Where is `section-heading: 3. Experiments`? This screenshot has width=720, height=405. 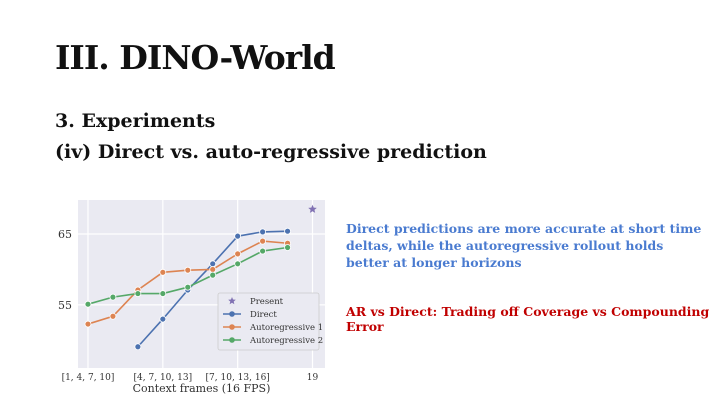 section-heading: 3. Experiments is located at coordinates (135, 121).